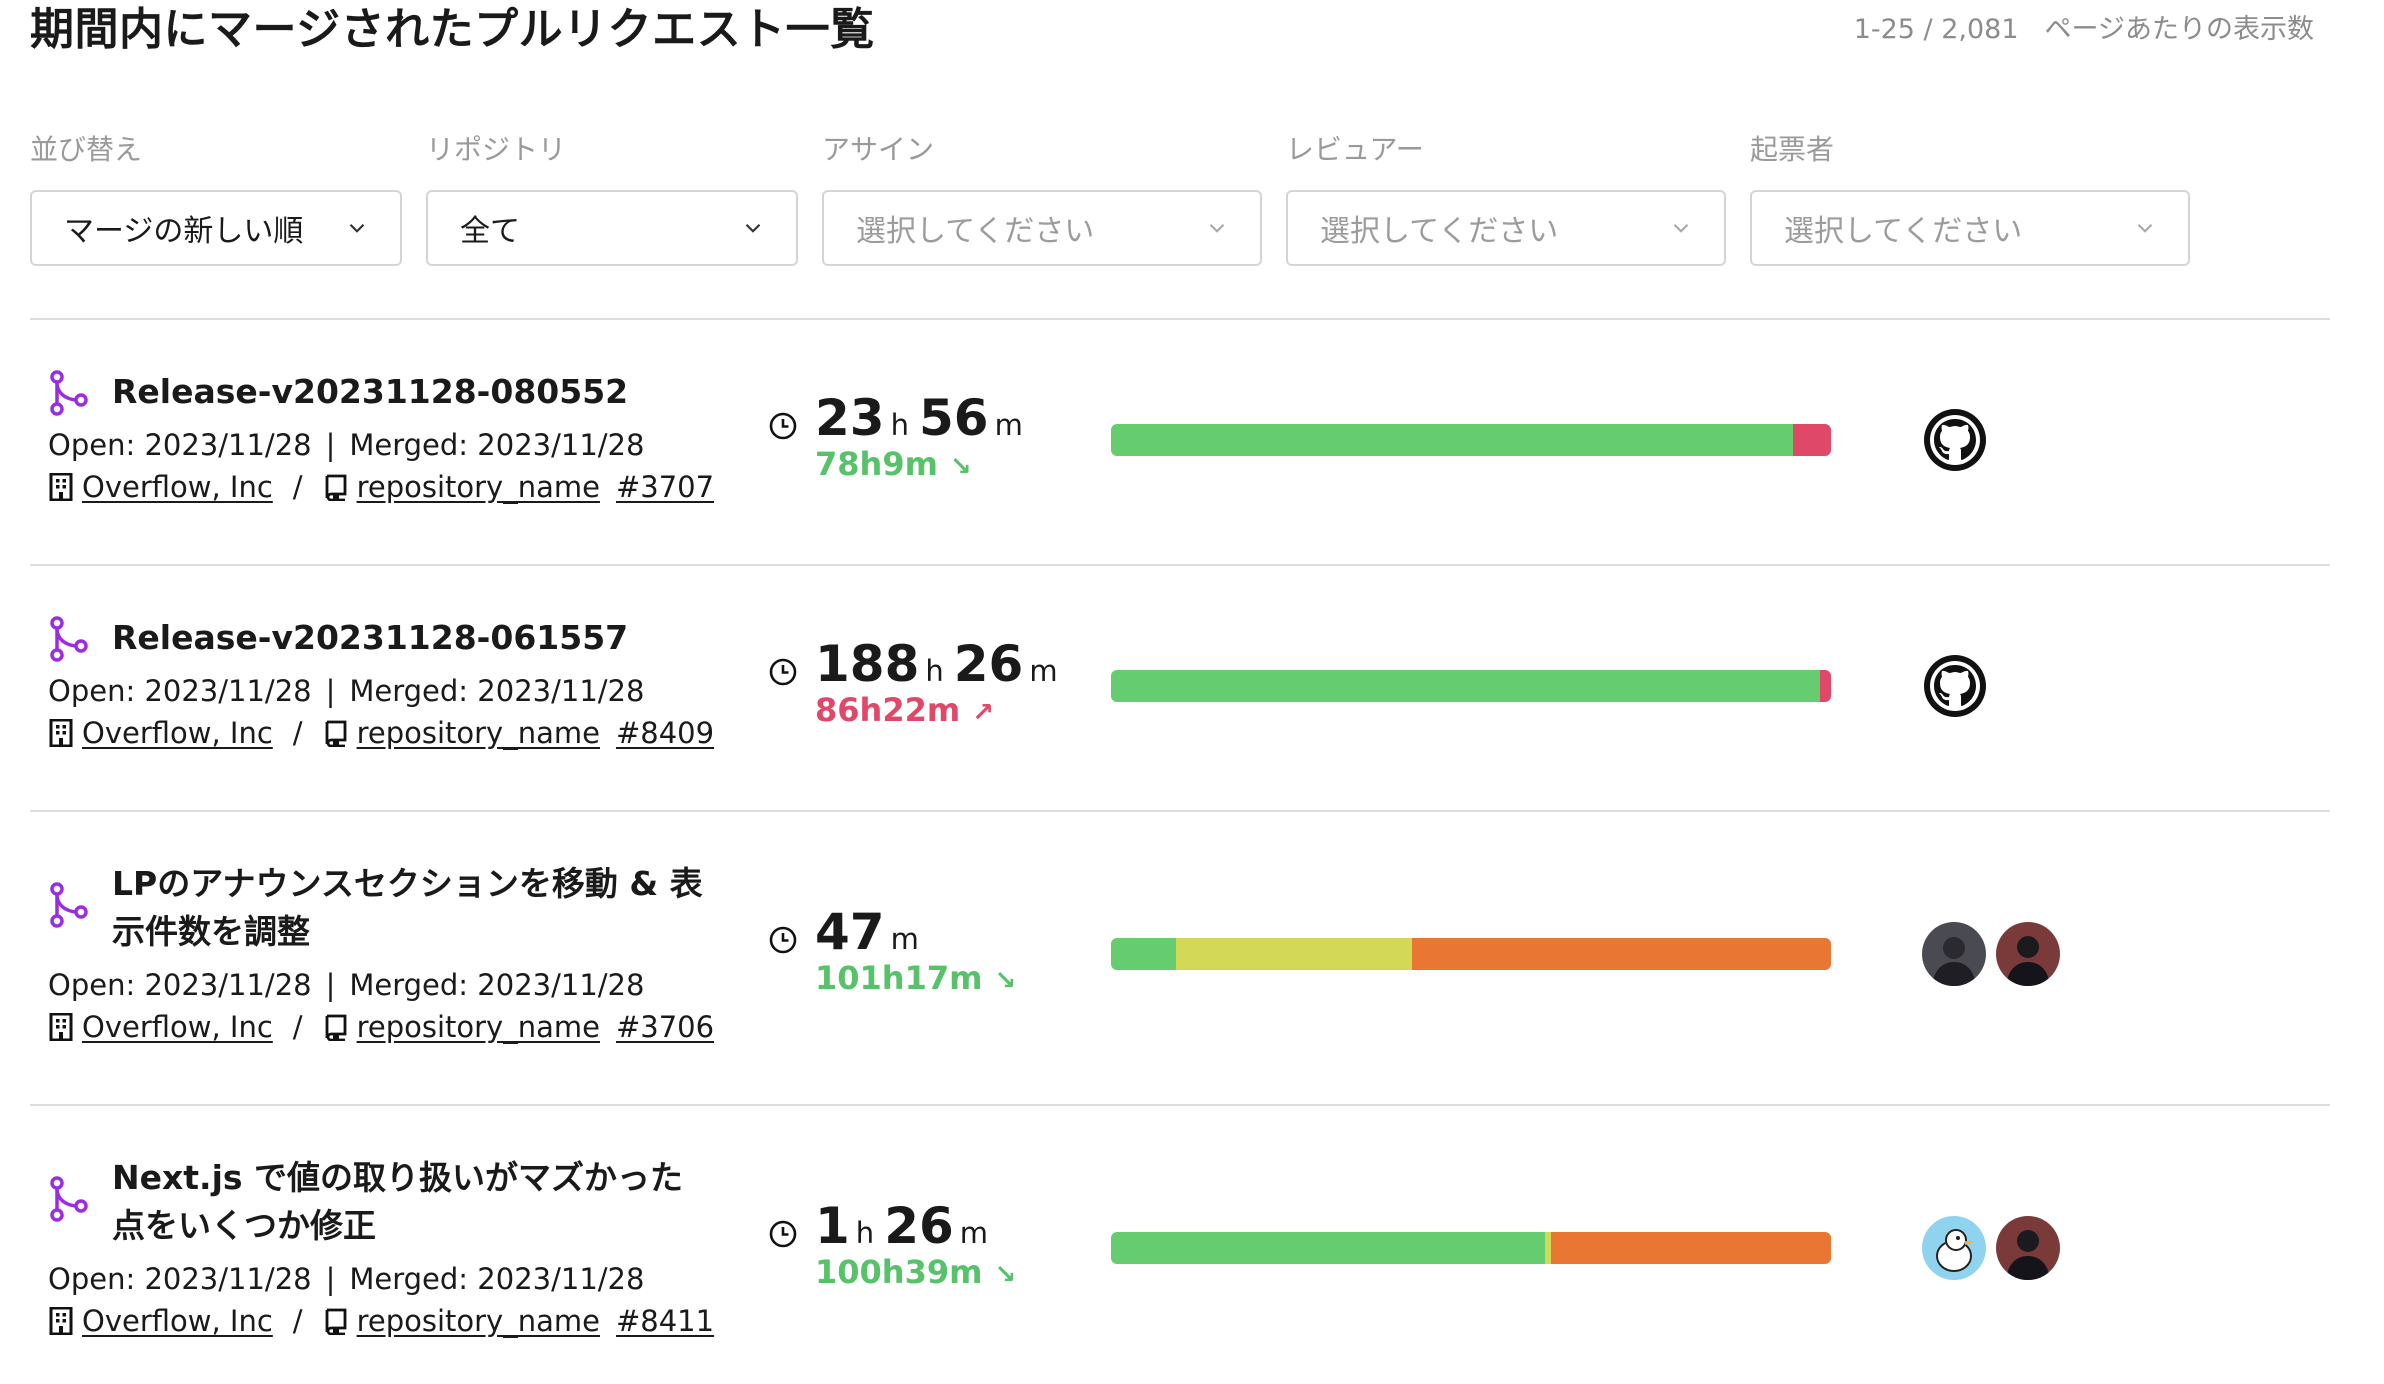 This screenshot has width=2384, height=1384. Describe the element at coordinates (665, 487) in the screenshot. I see `pr-number-link: #3707` at that location.